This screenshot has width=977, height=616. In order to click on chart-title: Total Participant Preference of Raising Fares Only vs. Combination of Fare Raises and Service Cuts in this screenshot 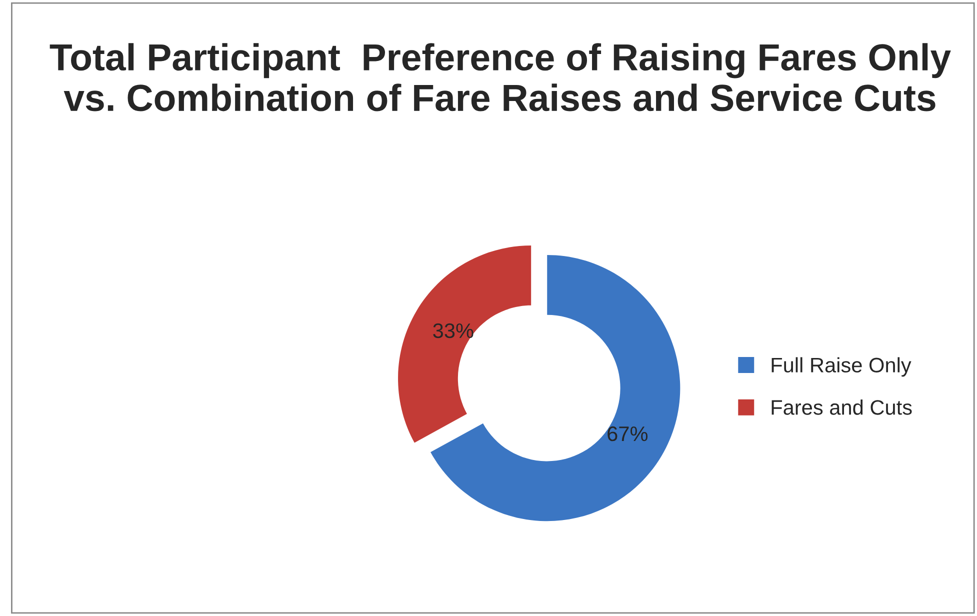, I will do `click(500, 77)`.